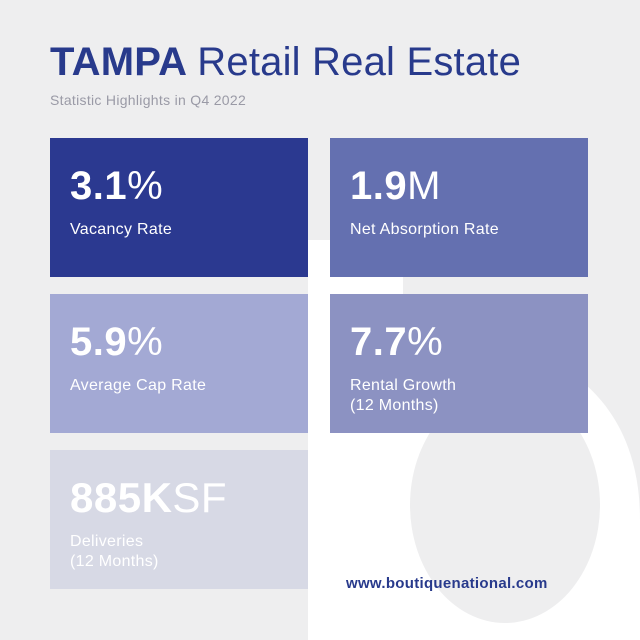  What do you see at coordinates (424, 229) in the screenshot?
I see `stat-label: Net Absorption Rate` at bounding box center [424, 229].